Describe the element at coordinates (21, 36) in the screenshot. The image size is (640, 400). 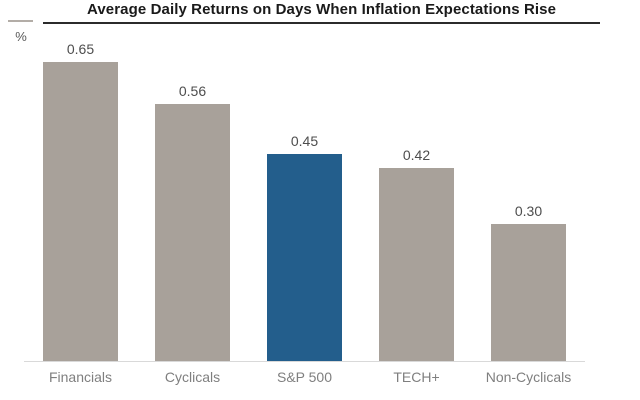
I see `y-axis-unit-label: %` at that location.